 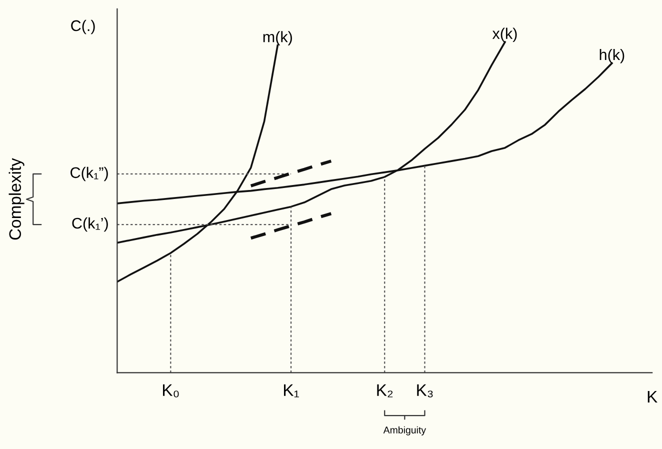 I want to click on series-label: h(k), so click(x=612, y=56).